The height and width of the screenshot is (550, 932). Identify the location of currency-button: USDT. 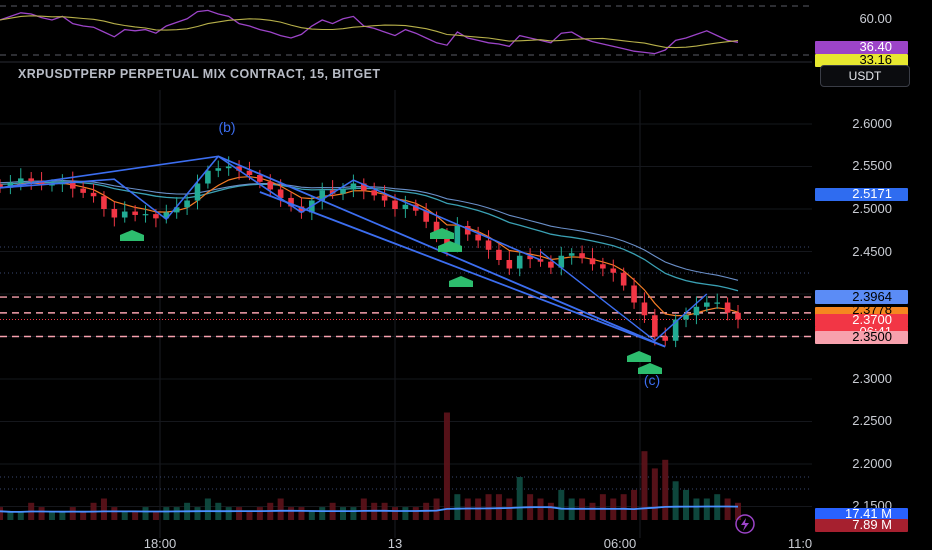
(865, 76).